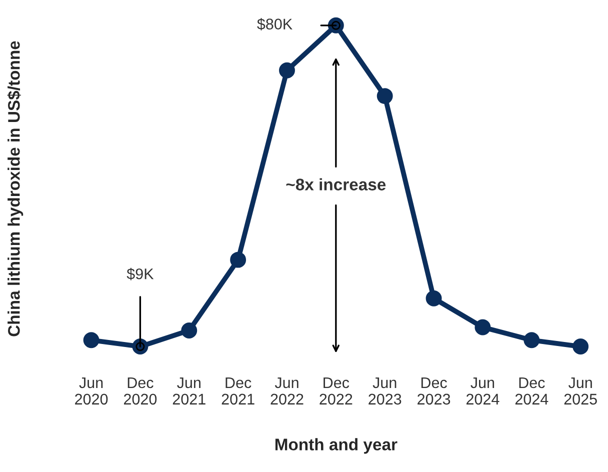 Image resolution: width=608 pixels, height=472 pixels. I want to click on x-tick-label: Dec 2023, so click(434, 391).